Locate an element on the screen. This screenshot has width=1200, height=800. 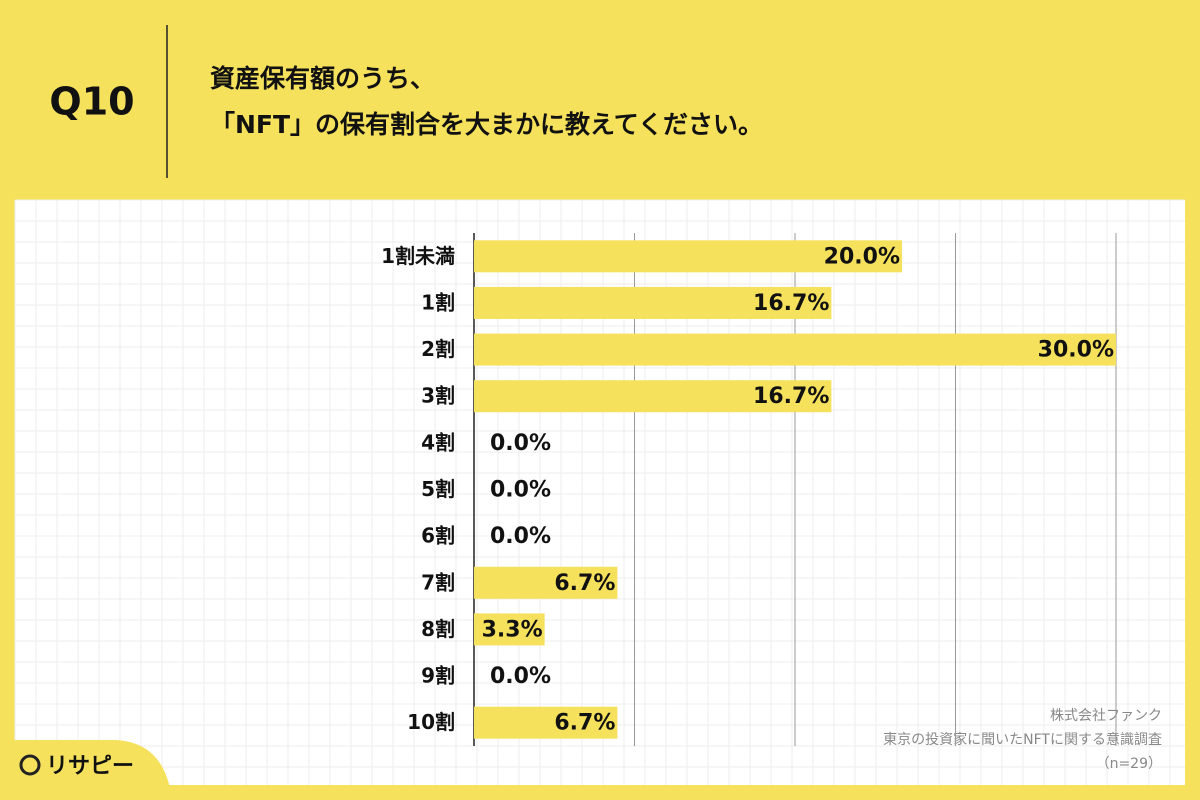
logo: リサピー is located at coordinates (90, 766).